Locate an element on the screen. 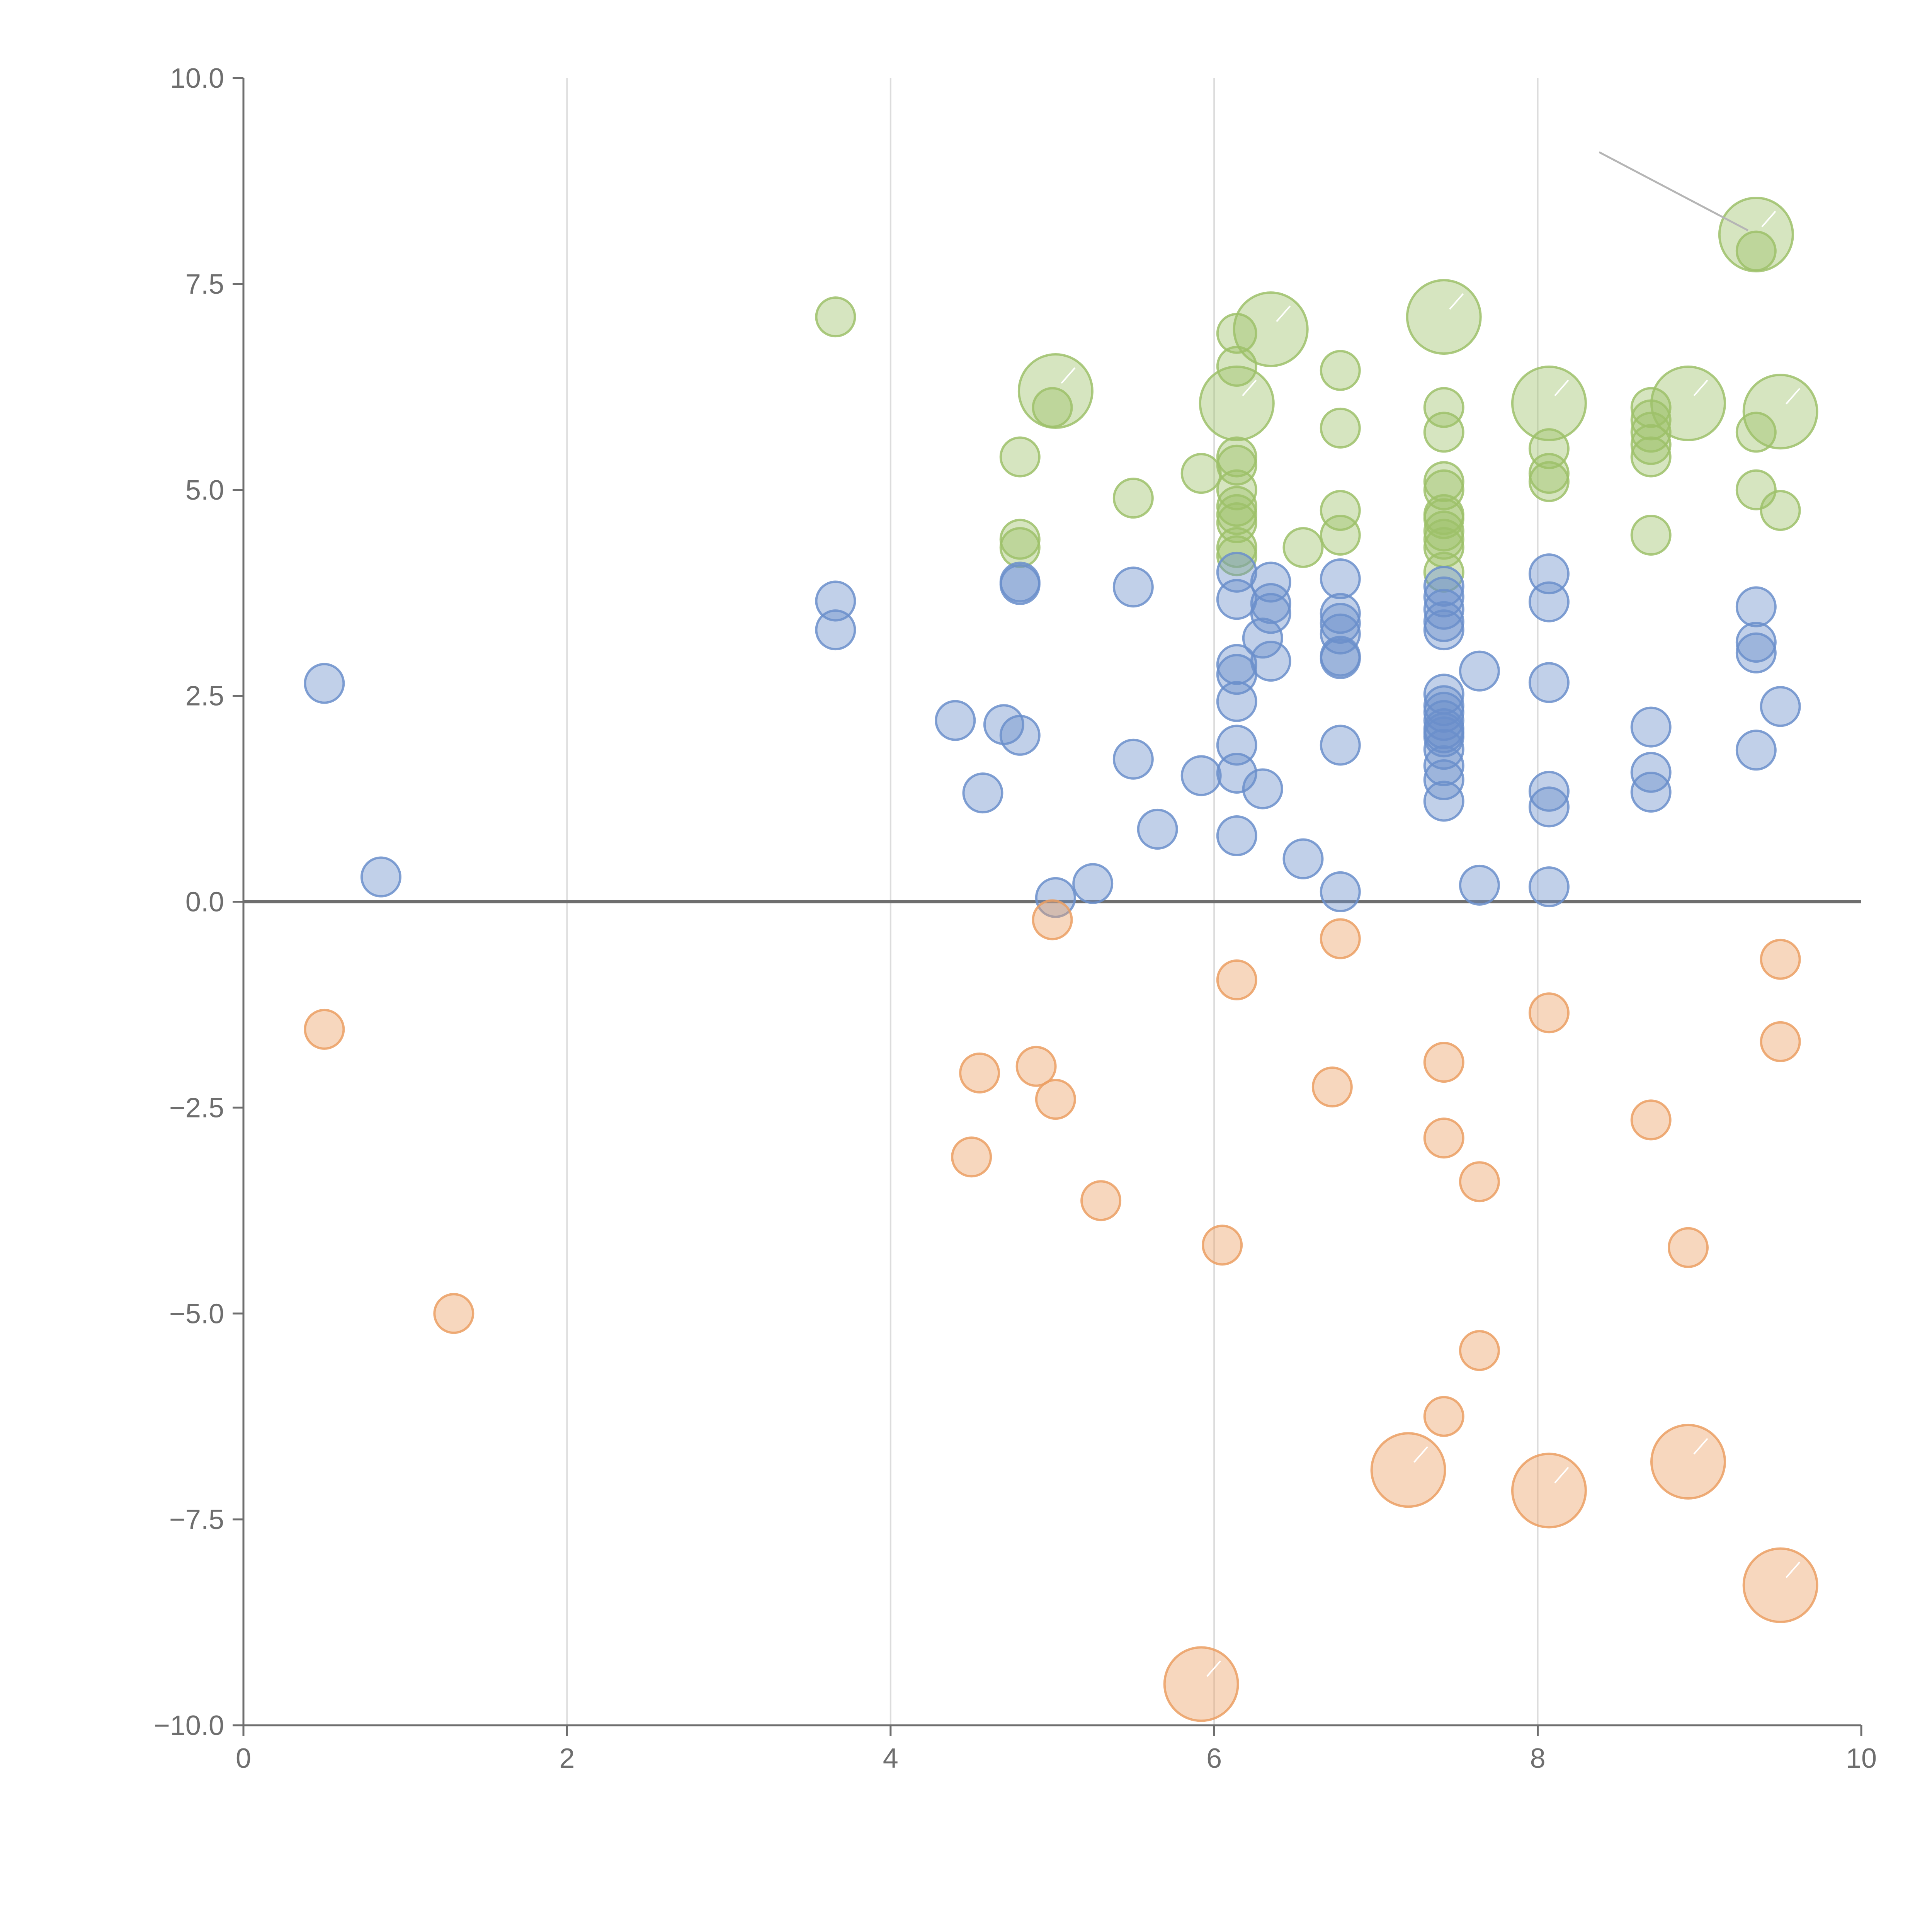 The image size is (1932, 1932). x-tick-label: 4 is located at coordinates (891, 1758).